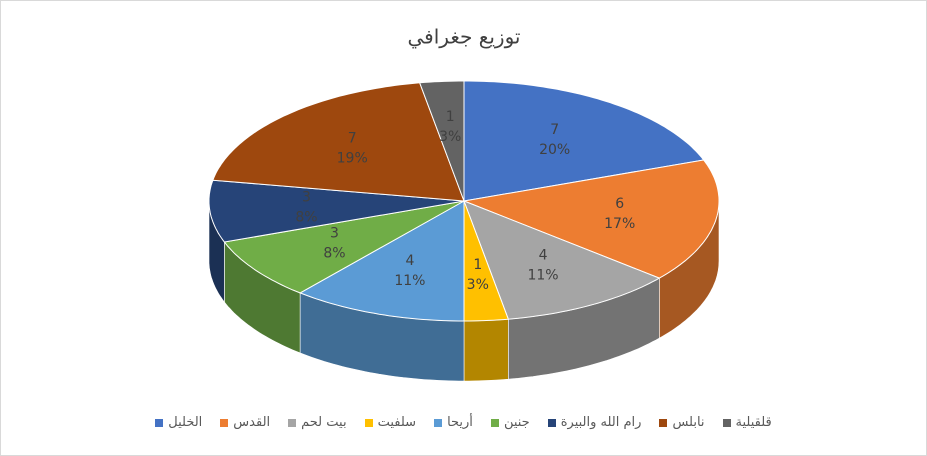  I want to click on legend-item: بيت لحم, so click(317, 422).